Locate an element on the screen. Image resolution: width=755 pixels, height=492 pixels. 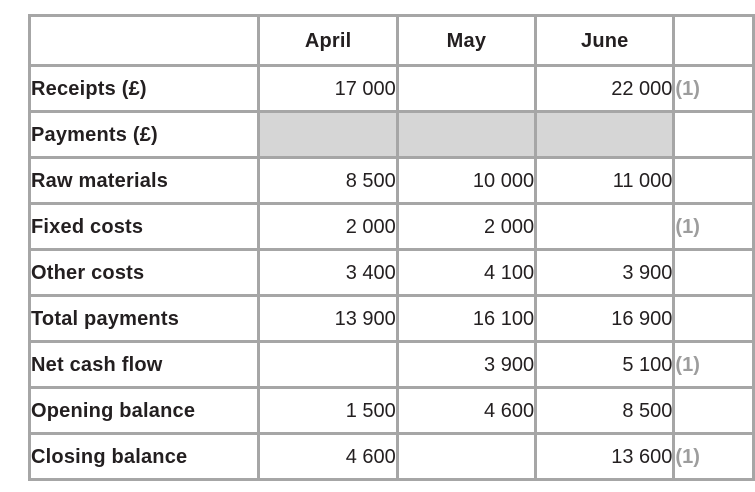
column-header-june: June is located at coordinates (605, 40).